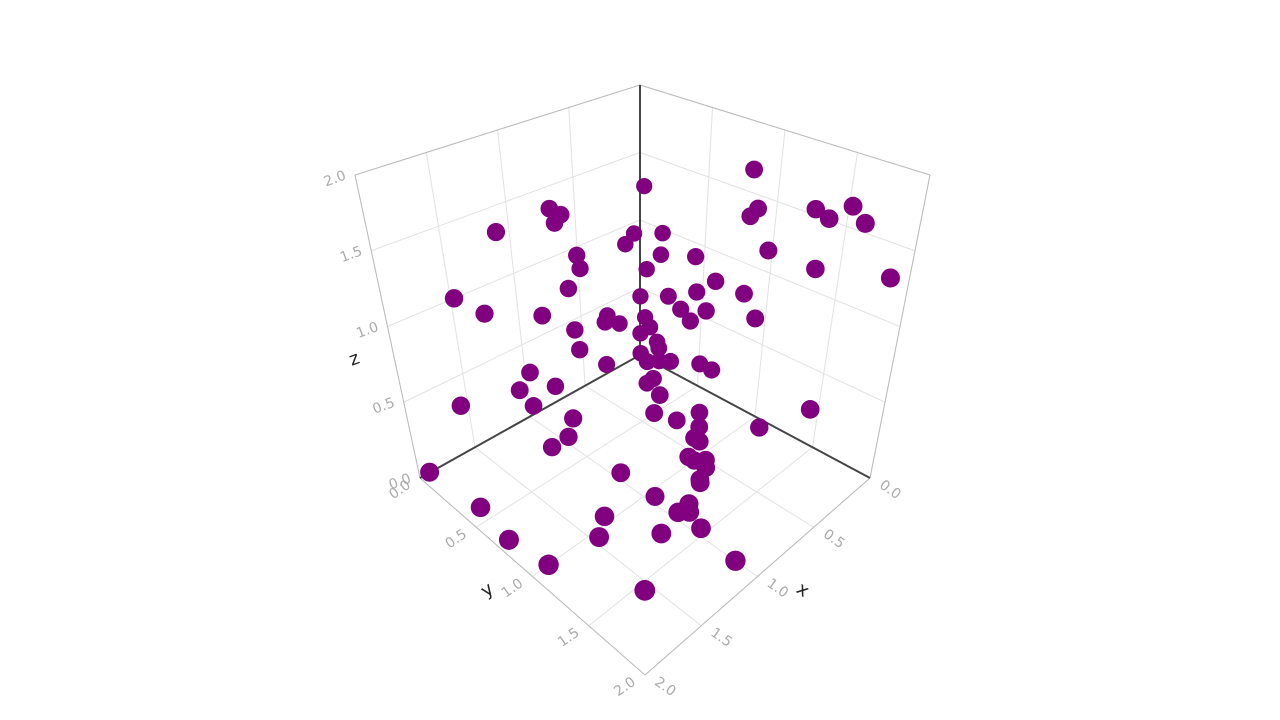  I want to click on x-axis-title: x, so click(802, 590).